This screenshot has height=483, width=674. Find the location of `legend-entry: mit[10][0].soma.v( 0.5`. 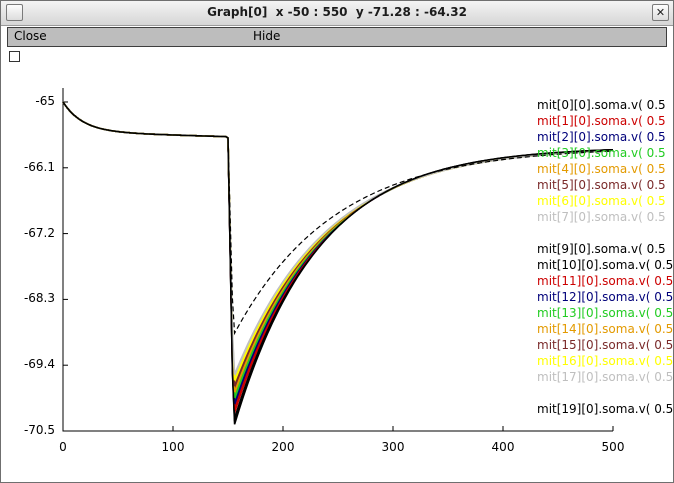

legend-entry: mit[10][0].soma.v( 0.5 is located at coordinates (605, 265).